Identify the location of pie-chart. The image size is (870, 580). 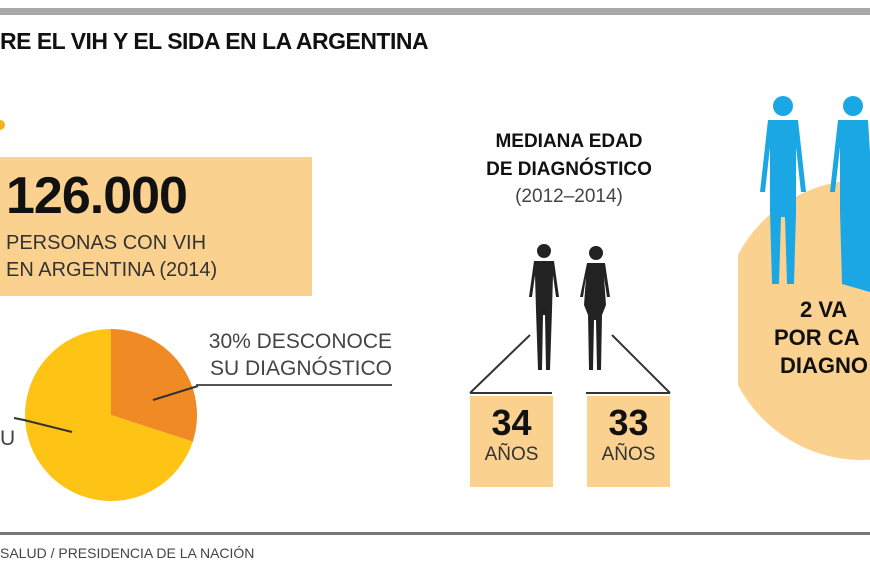
(106, 415).